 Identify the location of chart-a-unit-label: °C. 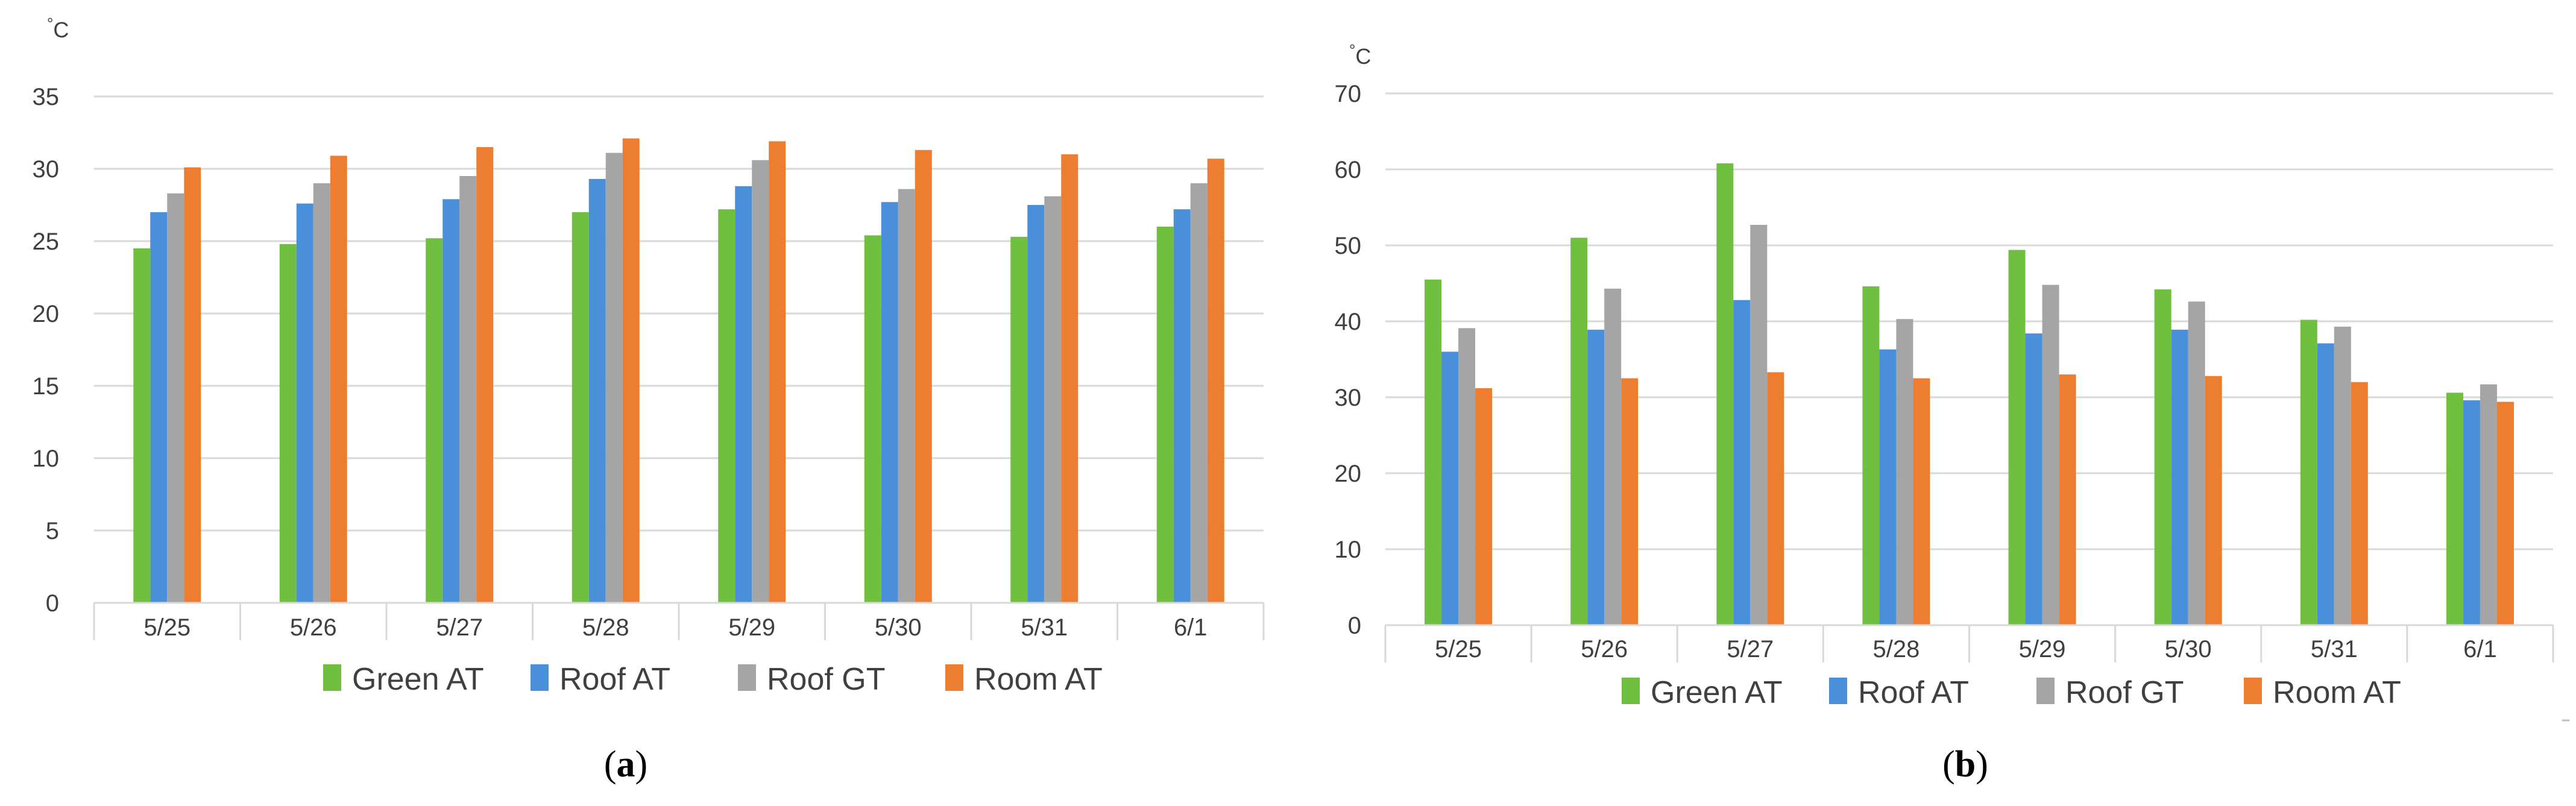
(58, 28).